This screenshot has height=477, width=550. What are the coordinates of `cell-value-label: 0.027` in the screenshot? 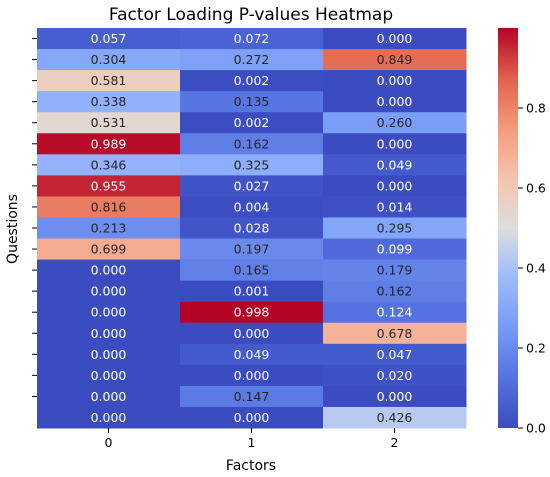 It's located at (252, 185).